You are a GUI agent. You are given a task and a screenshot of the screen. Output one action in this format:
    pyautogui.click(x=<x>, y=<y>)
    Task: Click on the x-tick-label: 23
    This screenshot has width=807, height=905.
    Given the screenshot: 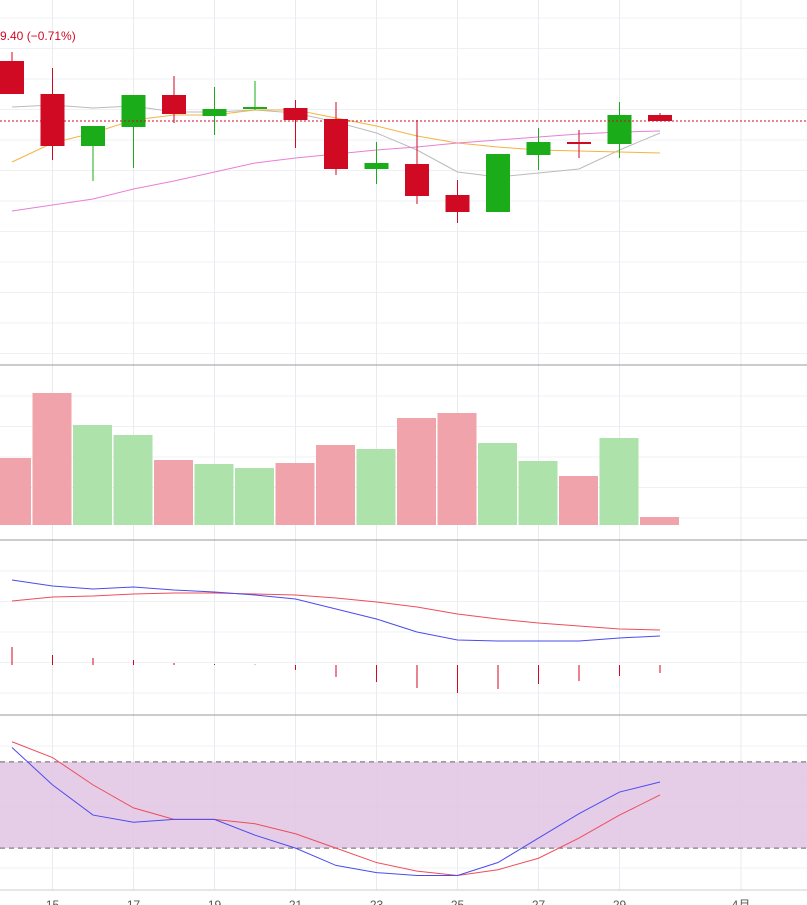 What is the action you would take?
    pyautogui.click(x=377, y=901)
    